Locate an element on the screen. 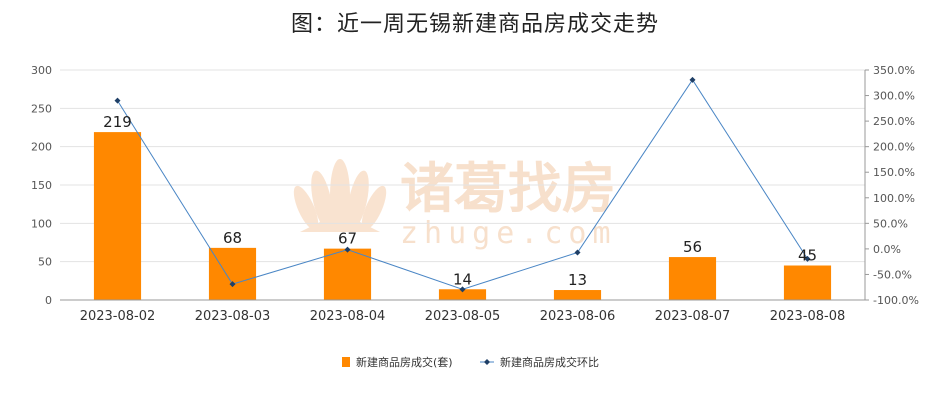 Image resolution: width=950 pixels, height=400 pixels. y-right-tick-label: -100.0% is located at coordinates (896, 300).